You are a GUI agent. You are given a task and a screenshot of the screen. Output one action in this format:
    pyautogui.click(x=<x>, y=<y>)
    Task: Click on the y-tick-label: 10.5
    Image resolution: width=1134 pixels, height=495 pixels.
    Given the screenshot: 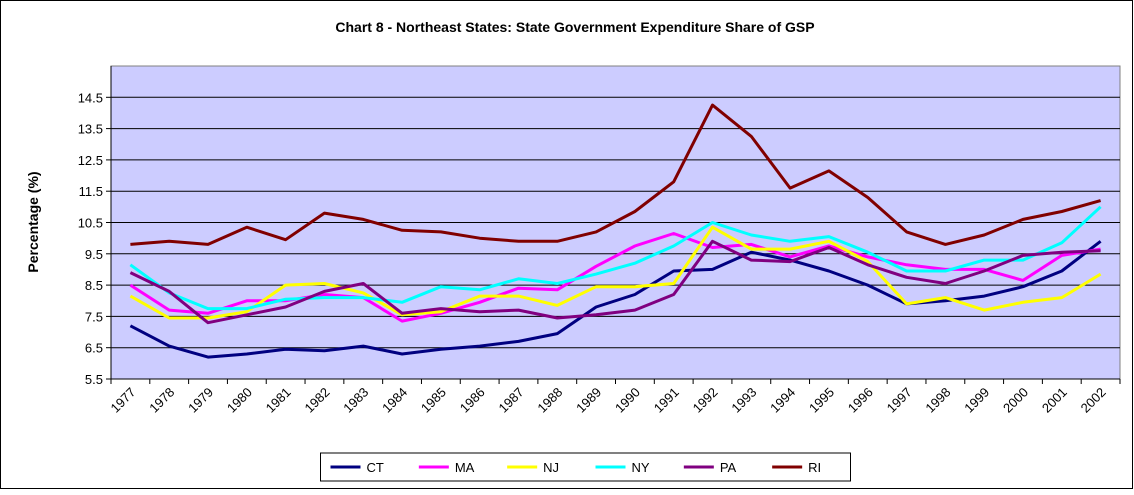 What is the action you would take?
    pyautogui.click(x=90, y=223)
    